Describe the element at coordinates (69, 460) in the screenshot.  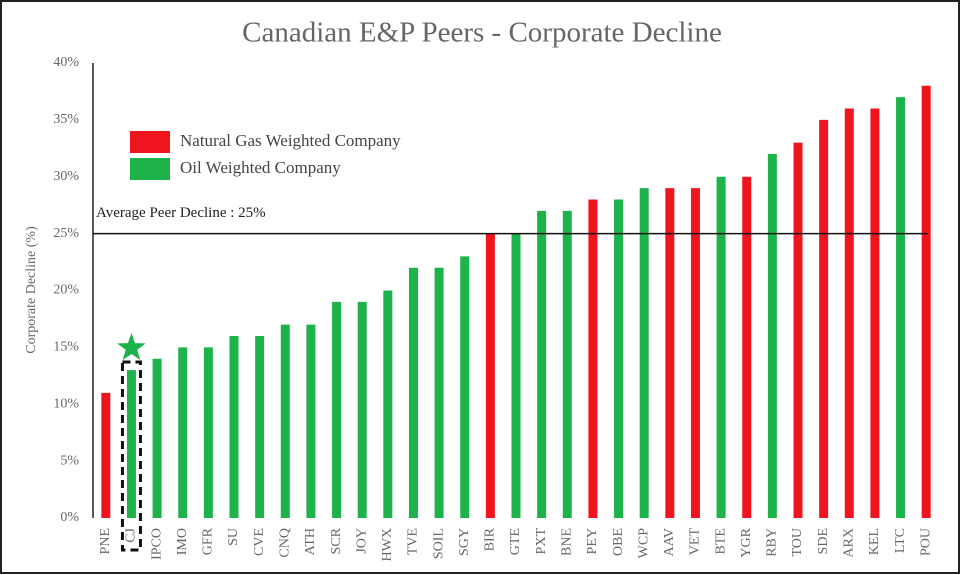
I see `y-tick-label: 5%` at that location.